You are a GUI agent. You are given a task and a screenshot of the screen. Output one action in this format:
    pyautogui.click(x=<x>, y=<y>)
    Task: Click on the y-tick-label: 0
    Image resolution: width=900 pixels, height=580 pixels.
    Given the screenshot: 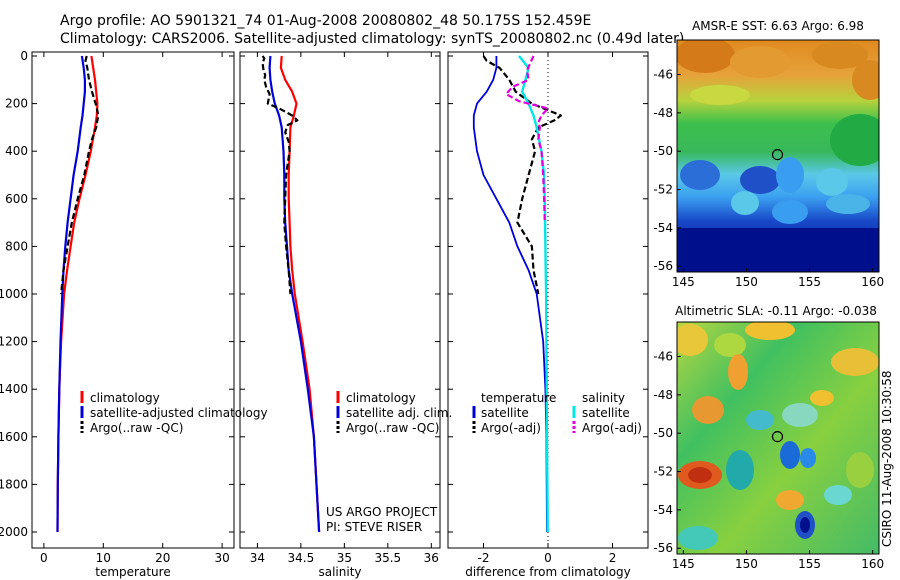 What is the action you would take?
    pyautogui.click(x=24, y=56)
    